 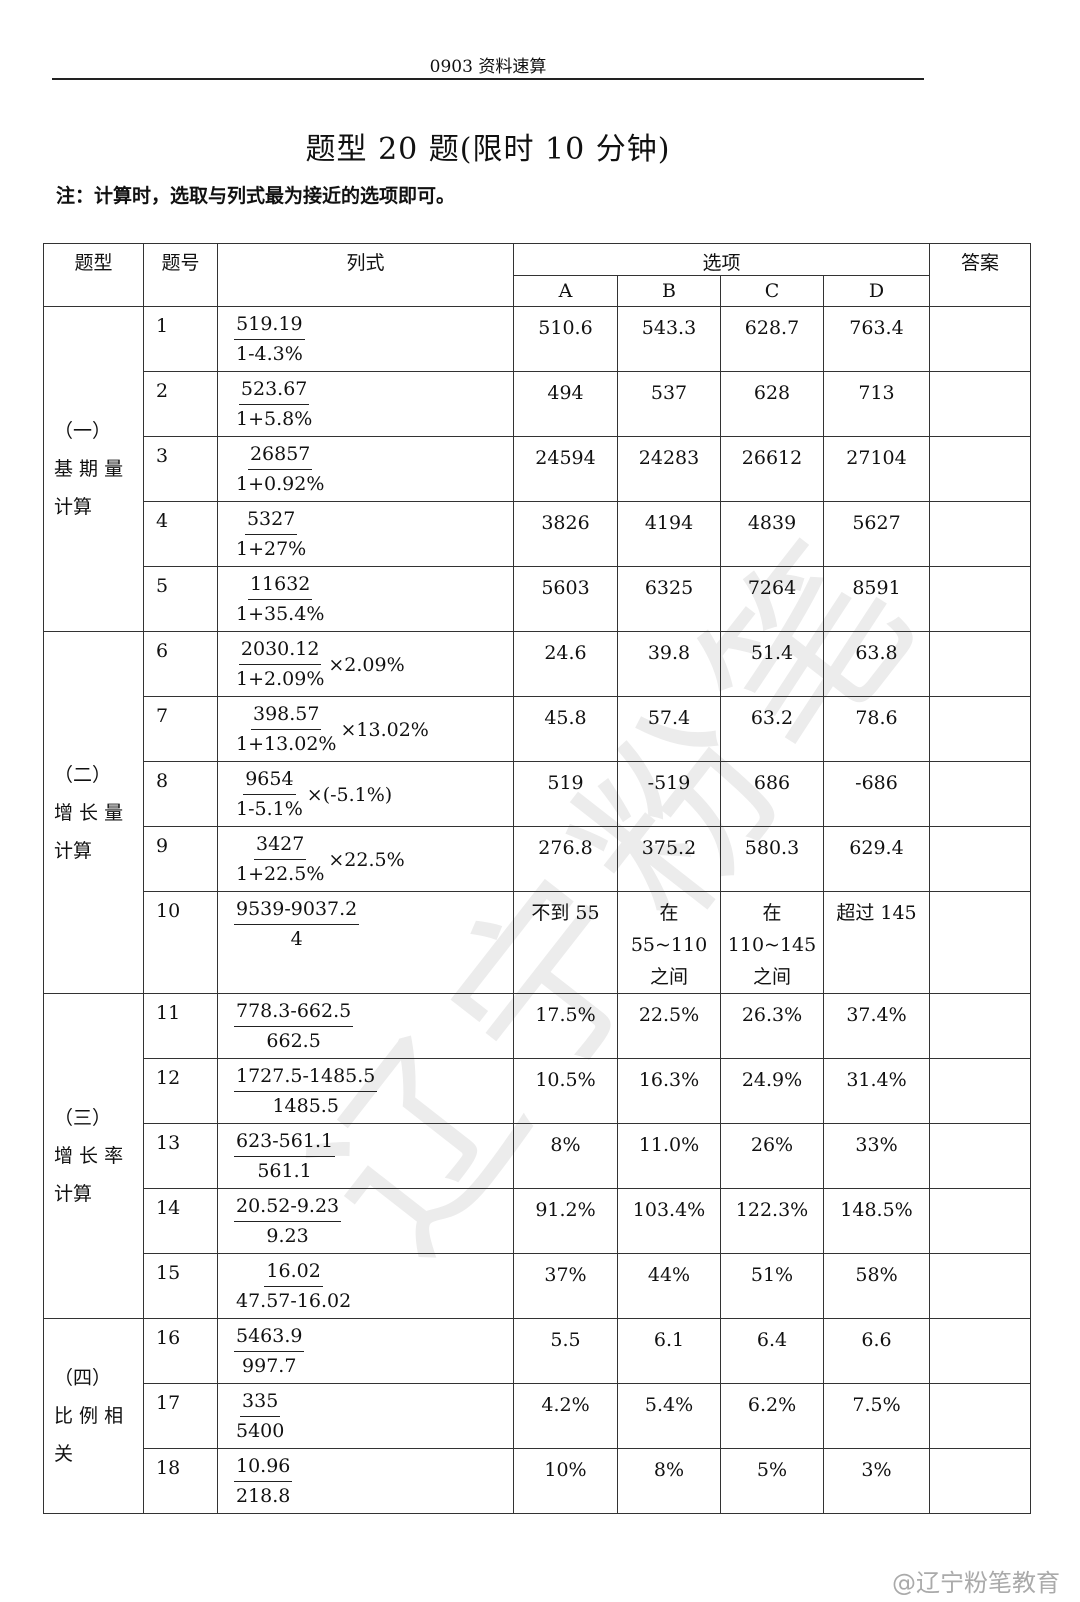 I want to click on fraction: 519.19 1-4.3%, so click(x=269, y=339).